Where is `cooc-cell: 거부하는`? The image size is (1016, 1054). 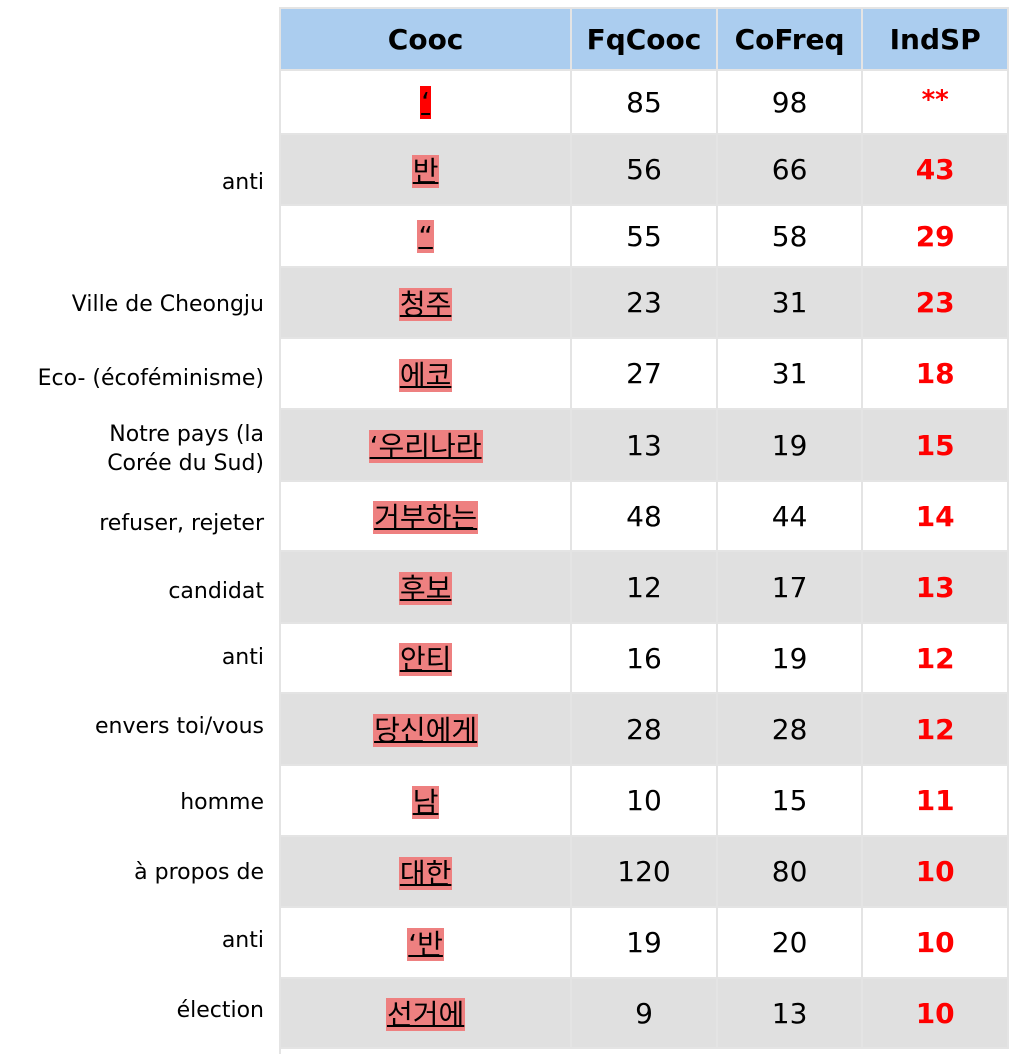
cooc-cell: 거부하는 is located at coordinates (425, 516).